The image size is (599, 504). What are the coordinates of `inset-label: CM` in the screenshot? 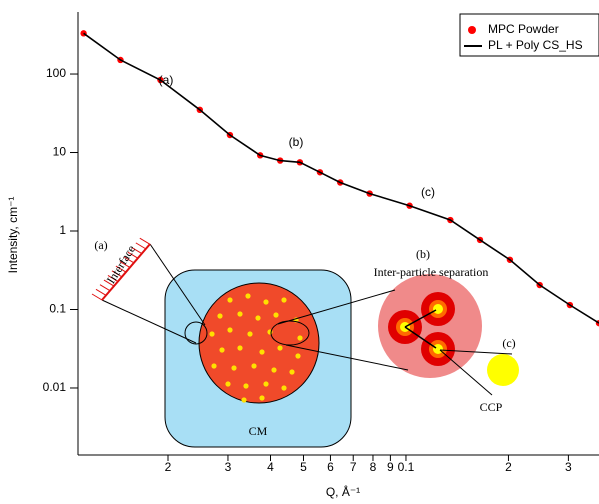 It's located at (258, 431).